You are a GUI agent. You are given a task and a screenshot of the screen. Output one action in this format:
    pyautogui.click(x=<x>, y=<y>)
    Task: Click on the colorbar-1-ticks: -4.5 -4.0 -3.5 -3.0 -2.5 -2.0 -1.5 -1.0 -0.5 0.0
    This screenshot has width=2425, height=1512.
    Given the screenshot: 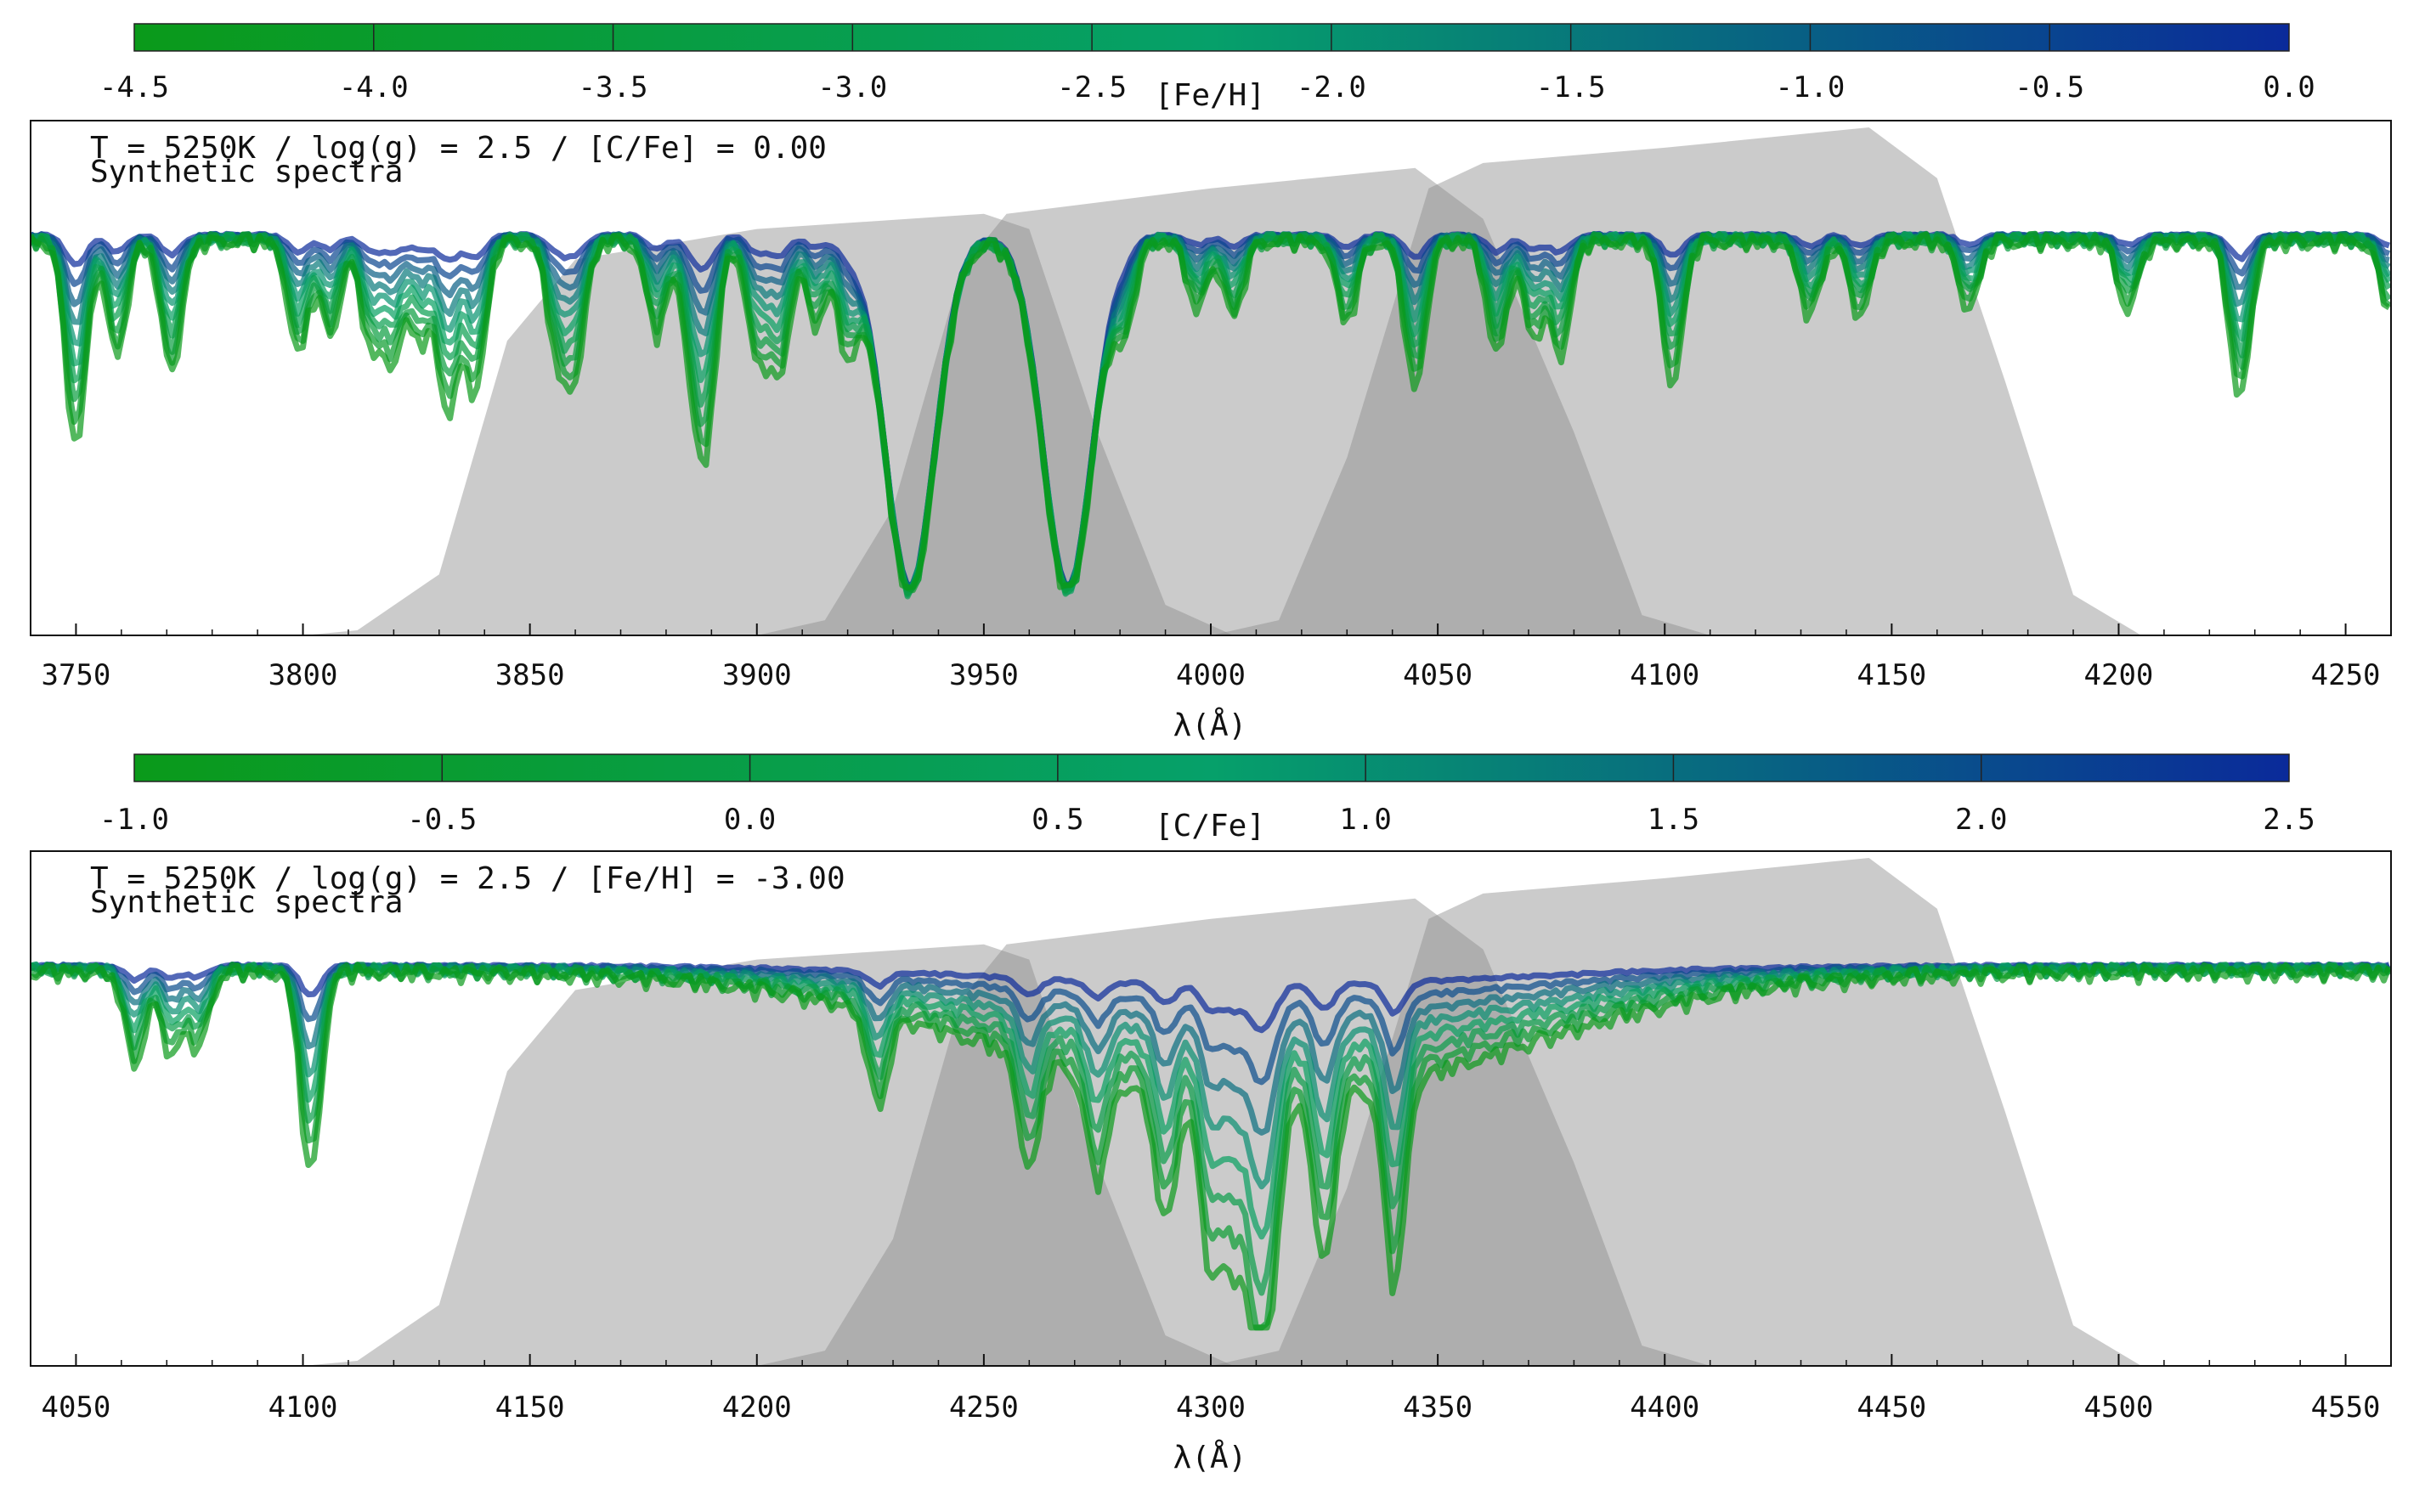 What is the action you would take?
    pyautogui.click(x=1207, y=64)
    